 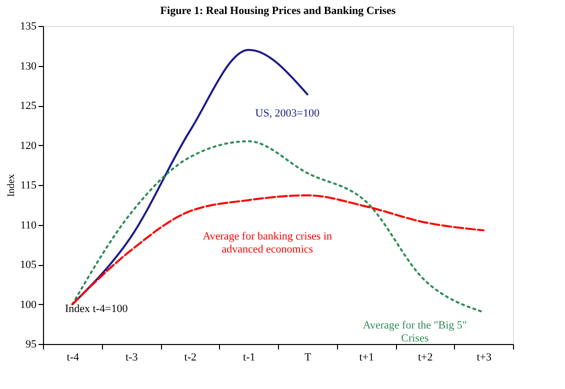 What do you see at coordinates (484, 358) in the screenshot?
I see `x-tick-label: t+3` at bounding box center [484, 358].